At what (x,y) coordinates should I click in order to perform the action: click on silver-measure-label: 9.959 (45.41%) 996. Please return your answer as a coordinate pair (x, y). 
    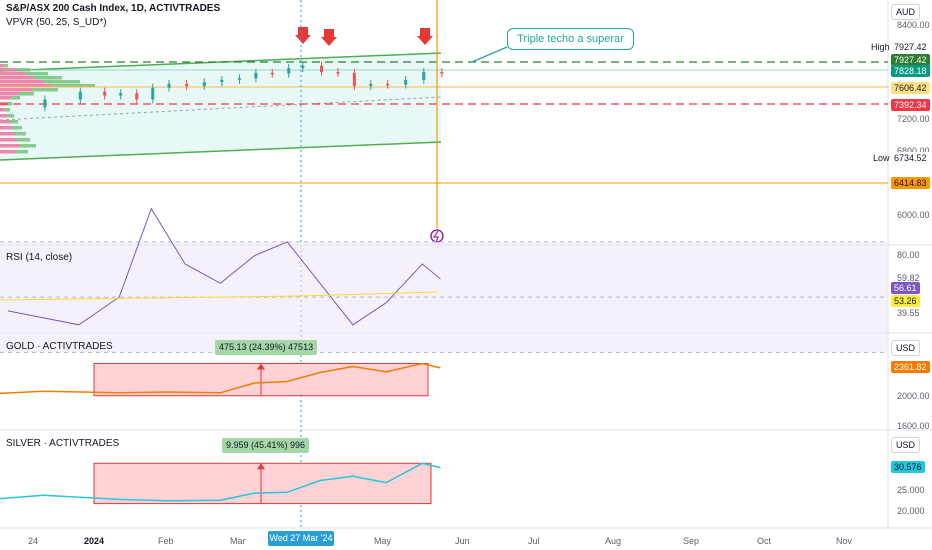
    Looking at the image, I should click on (266, 445).